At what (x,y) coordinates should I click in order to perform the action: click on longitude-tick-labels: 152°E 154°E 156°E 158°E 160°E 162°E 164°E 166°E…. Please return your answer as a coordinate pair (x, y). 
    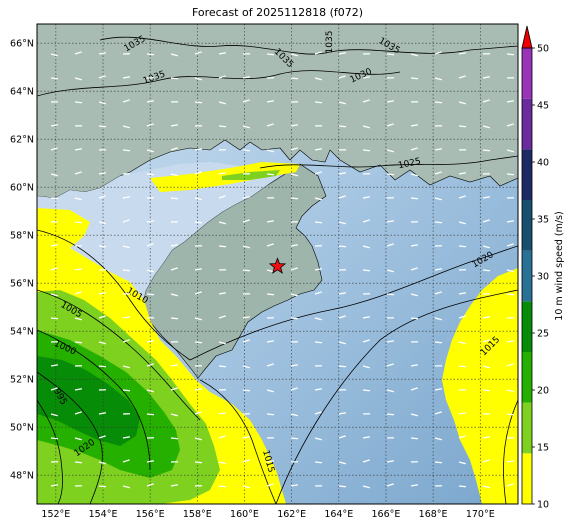
    Looking at the image, I should click on (267, 514).